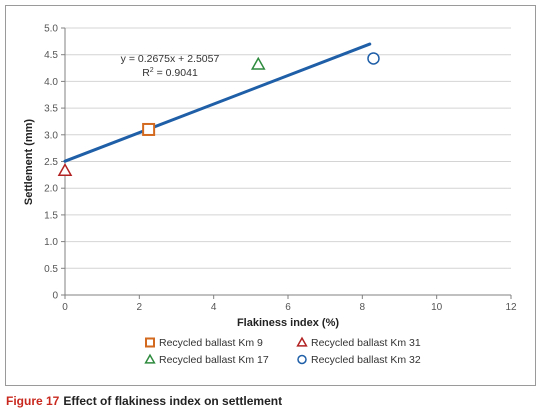 This screenshot has width=543, height=416. What do you see at coordinates (170, 59) in the screenshot?
I see `trendline-equation: y = 0.2675x + 2.5057` at bounding box center [170, 59].